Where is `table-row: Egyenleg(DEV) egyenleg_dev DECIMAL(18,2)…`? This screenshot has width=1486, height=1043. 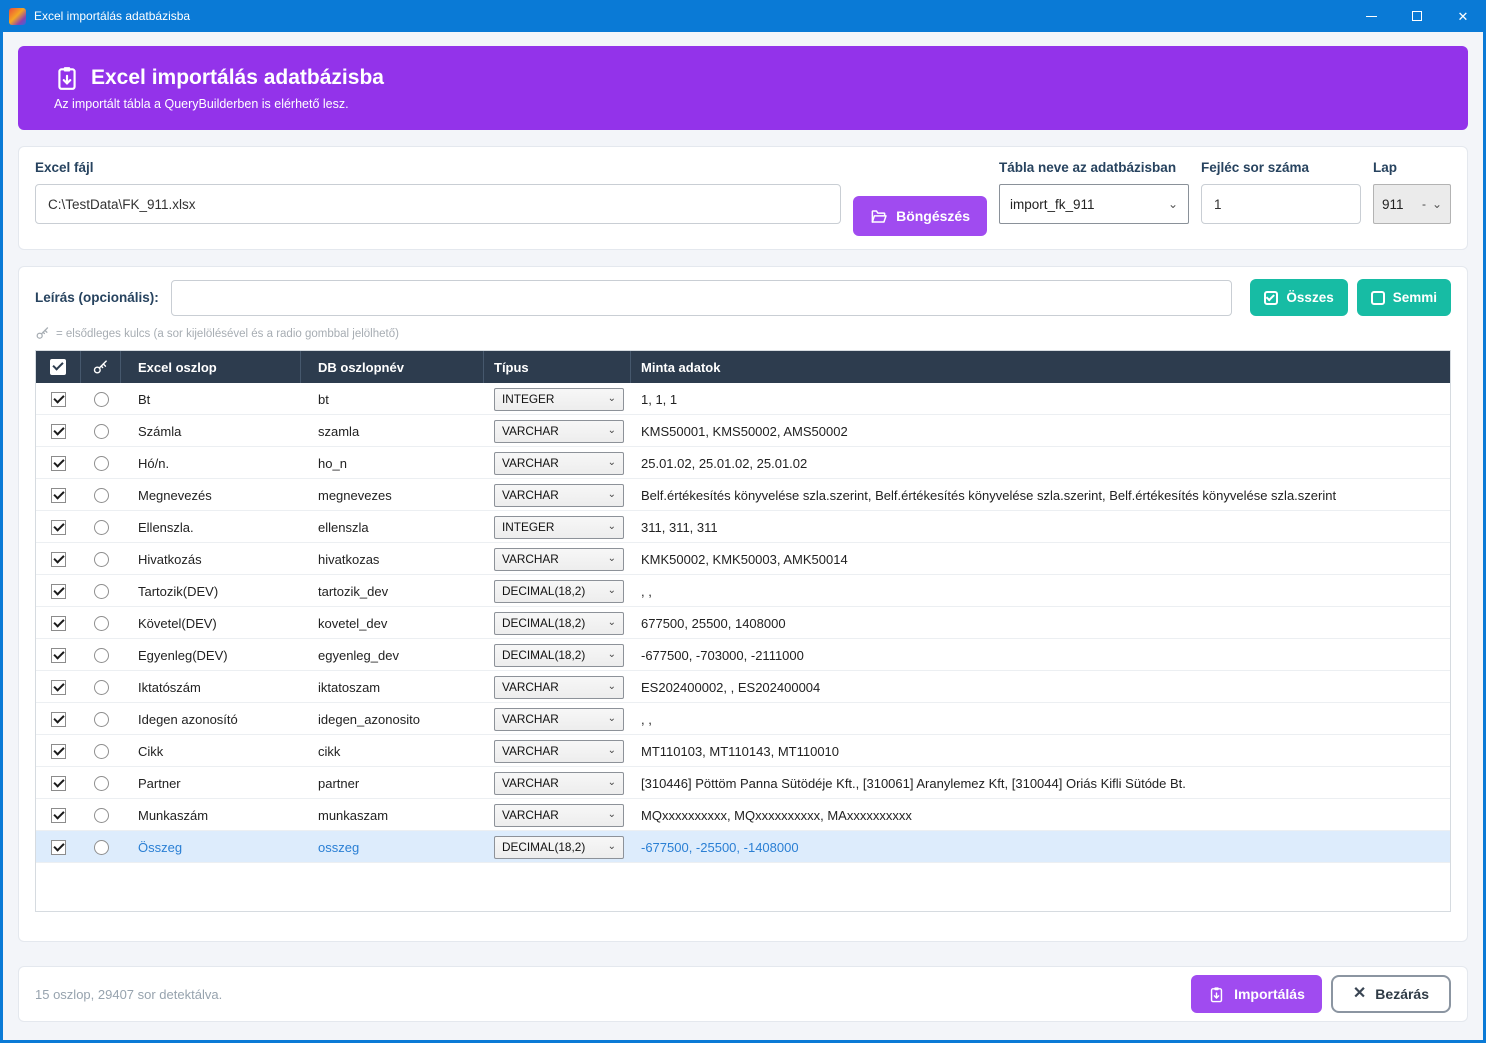
table-row: Egyenleg(DEV) egyenleg_dev DECIMAL(18,2)… is located at coordinates (743, 655).